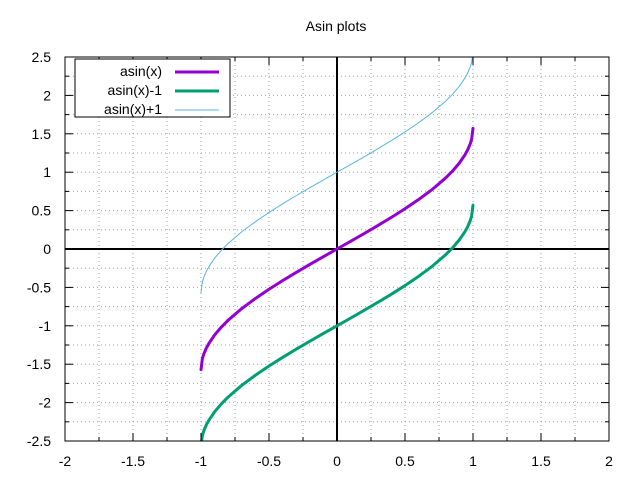  I want to click on legend-label-asin-x: asin(x), so click(141, 71).